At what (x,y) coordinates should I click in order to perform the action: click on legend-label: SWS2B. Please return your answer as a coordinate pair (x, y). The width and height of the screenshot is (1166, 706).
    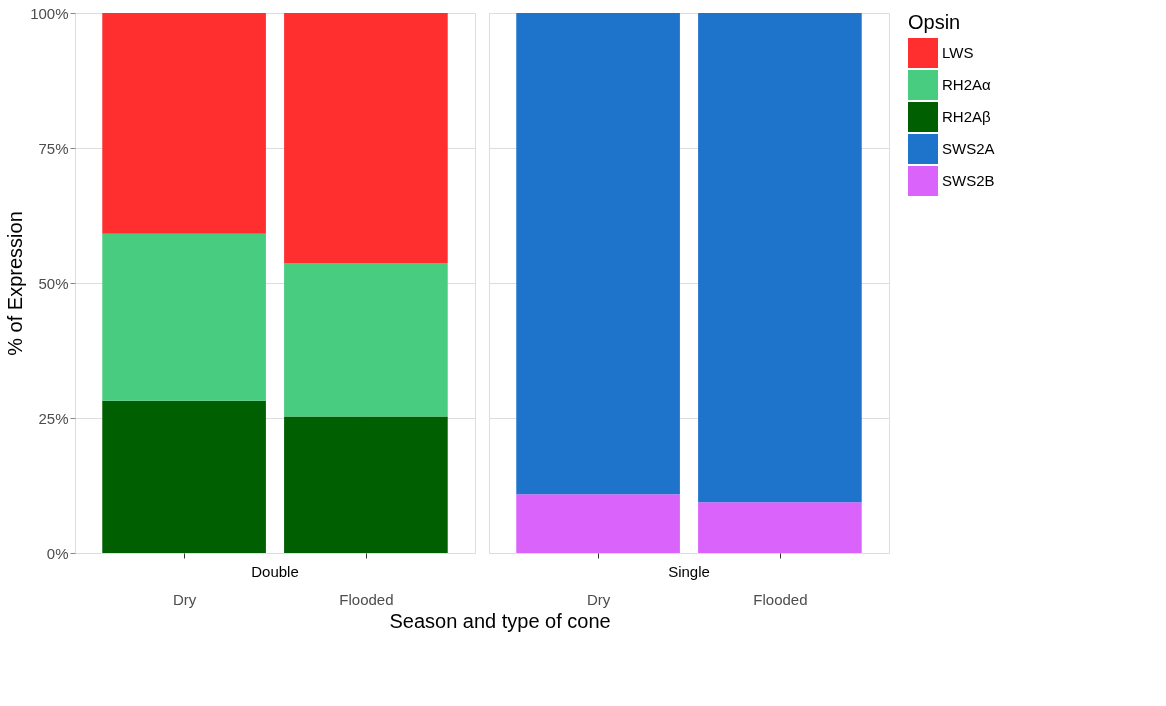
    Looking at the image, I should click on (968, 180).